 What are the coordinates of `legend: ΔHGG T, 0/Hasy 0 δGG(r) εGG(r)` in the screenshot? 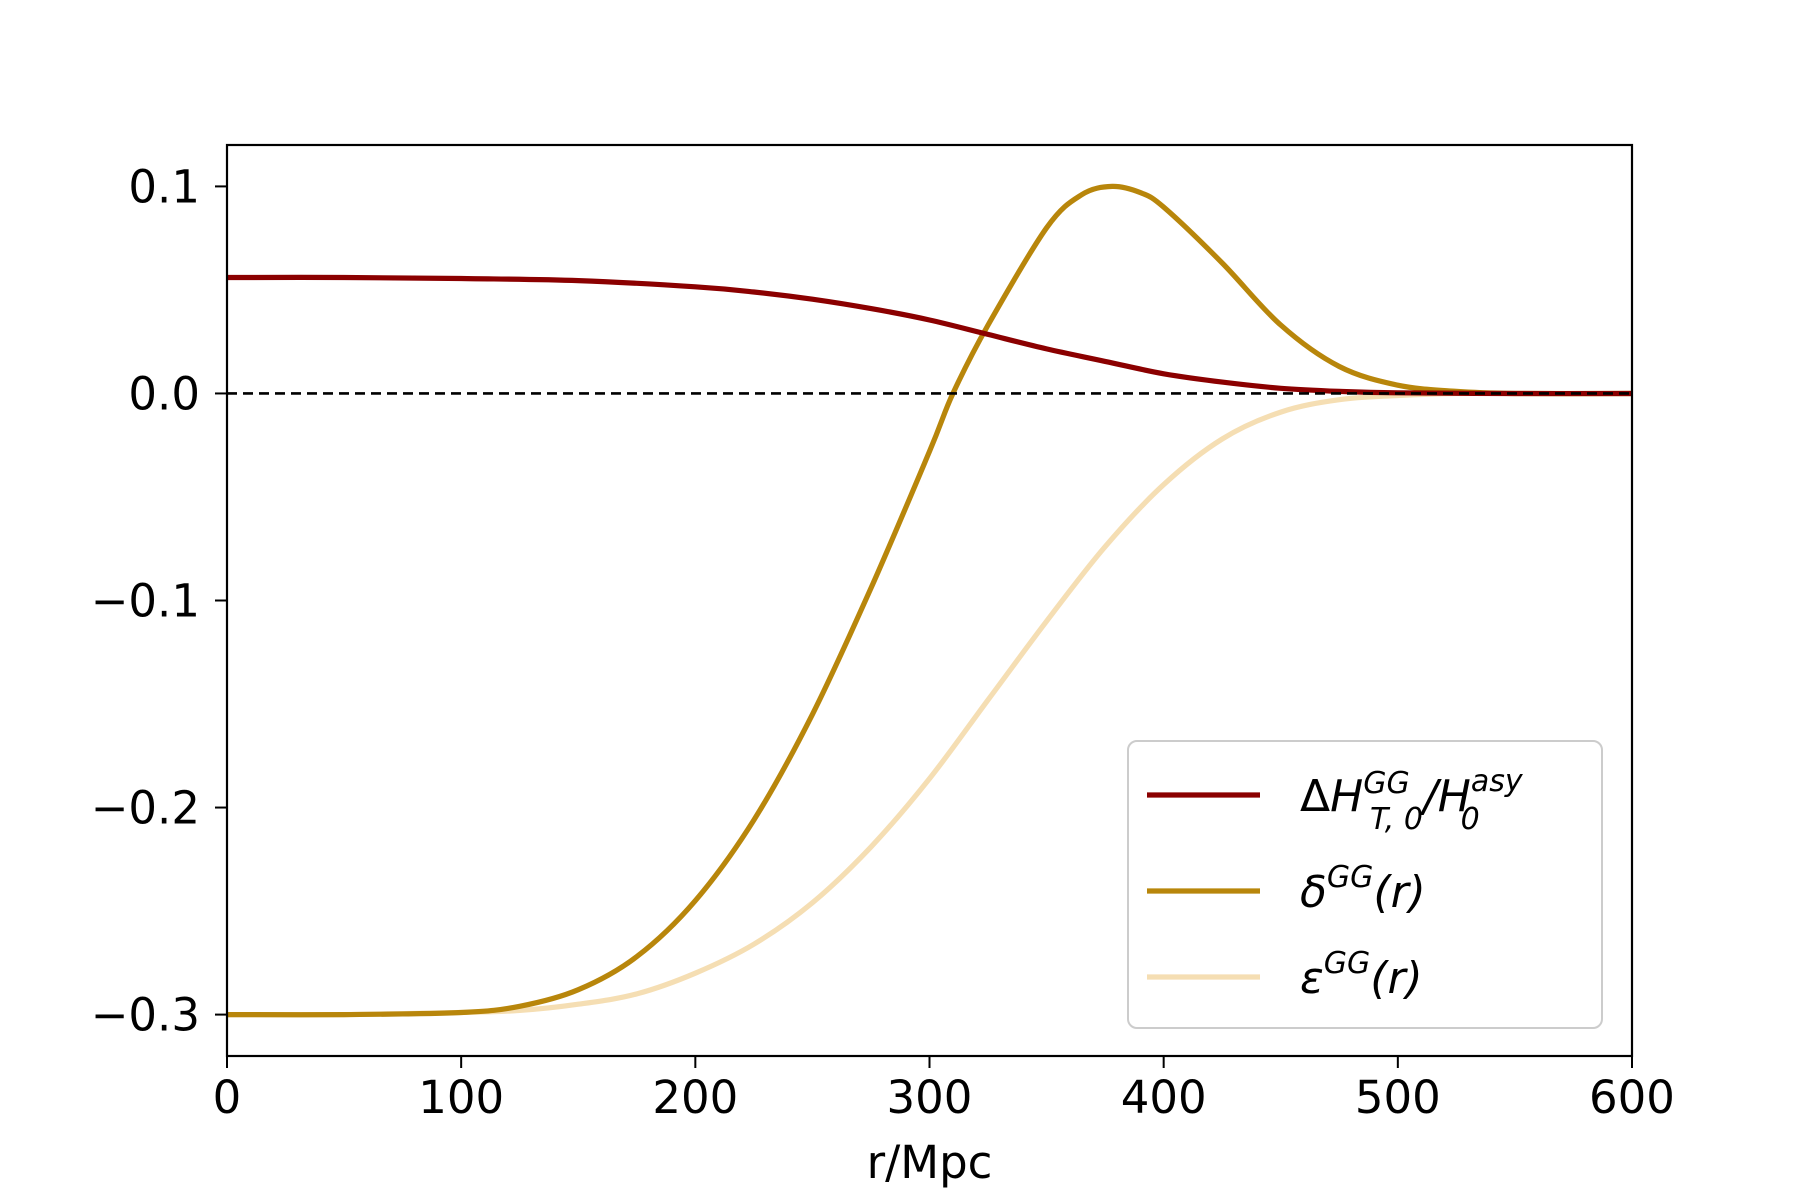 It's located at (1365, 884).